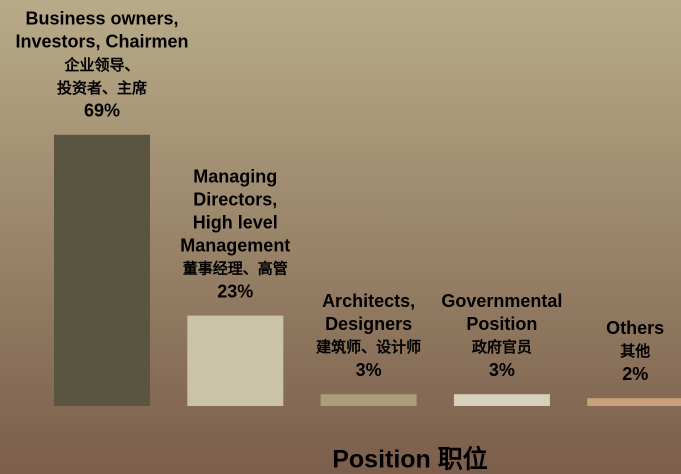 The width and height of the screenshot is (681, 474). I want to click on value-label: 23%, so click(235, 291).